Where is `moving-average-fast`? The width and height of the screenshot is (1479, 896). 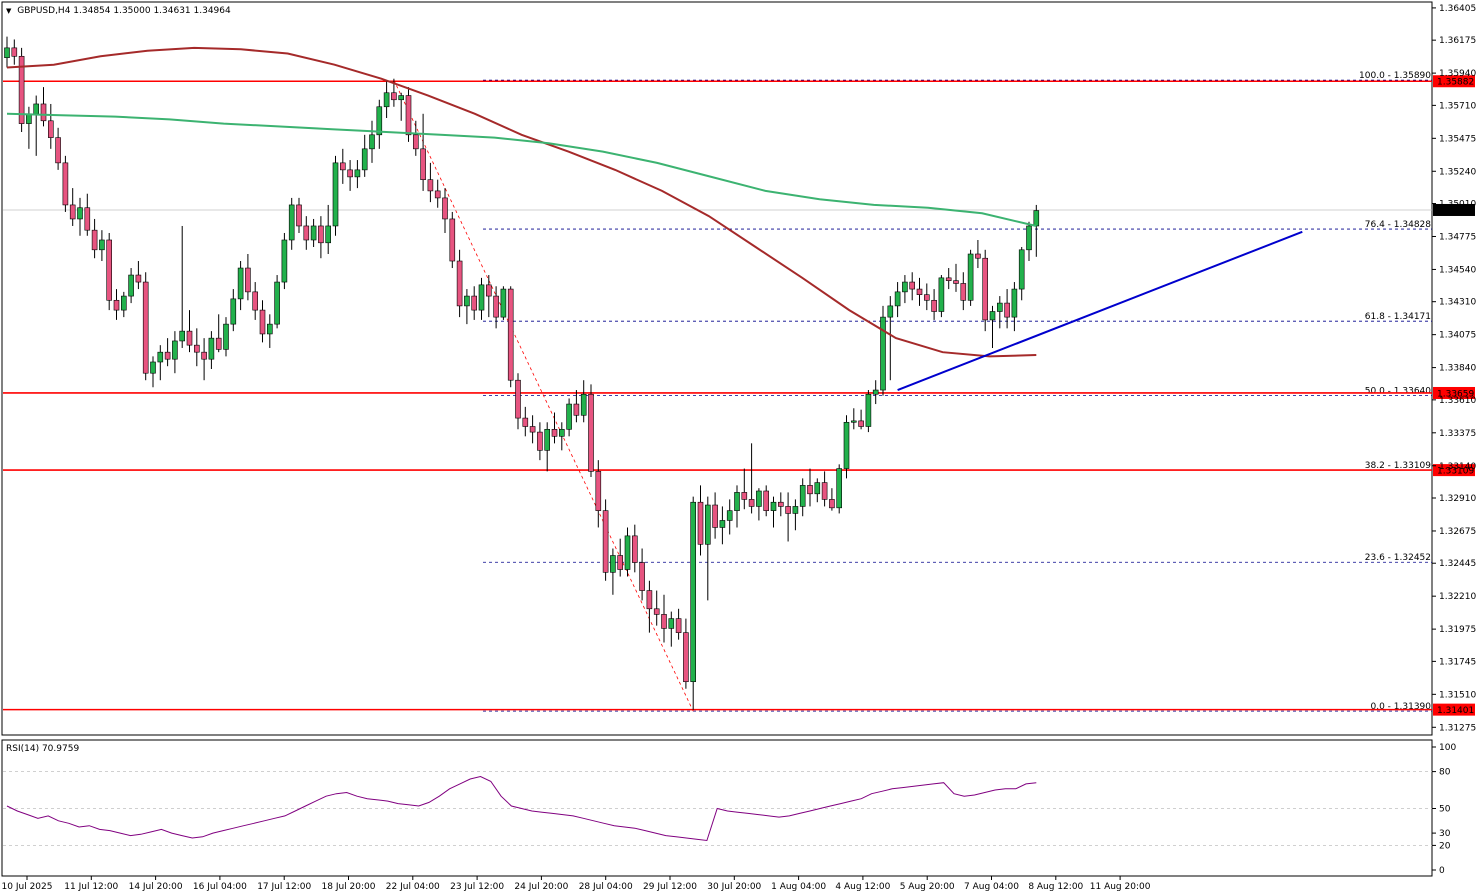
moving-average-fast is located at coordinates (521, 169).